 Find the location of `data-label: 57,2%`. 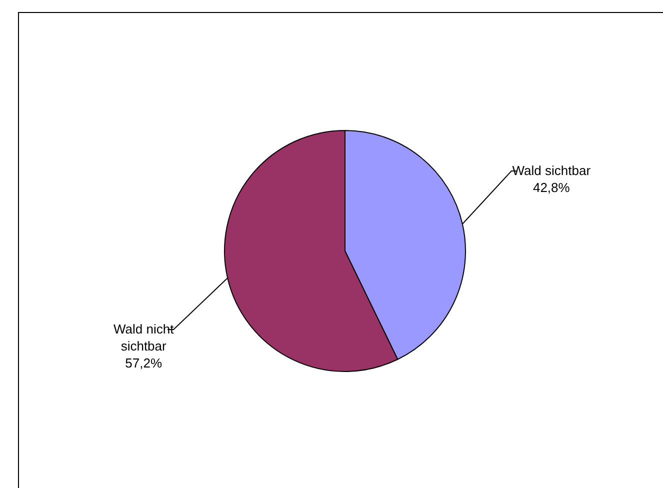

data-label: 57,2% is located at coordinates (143, 363).